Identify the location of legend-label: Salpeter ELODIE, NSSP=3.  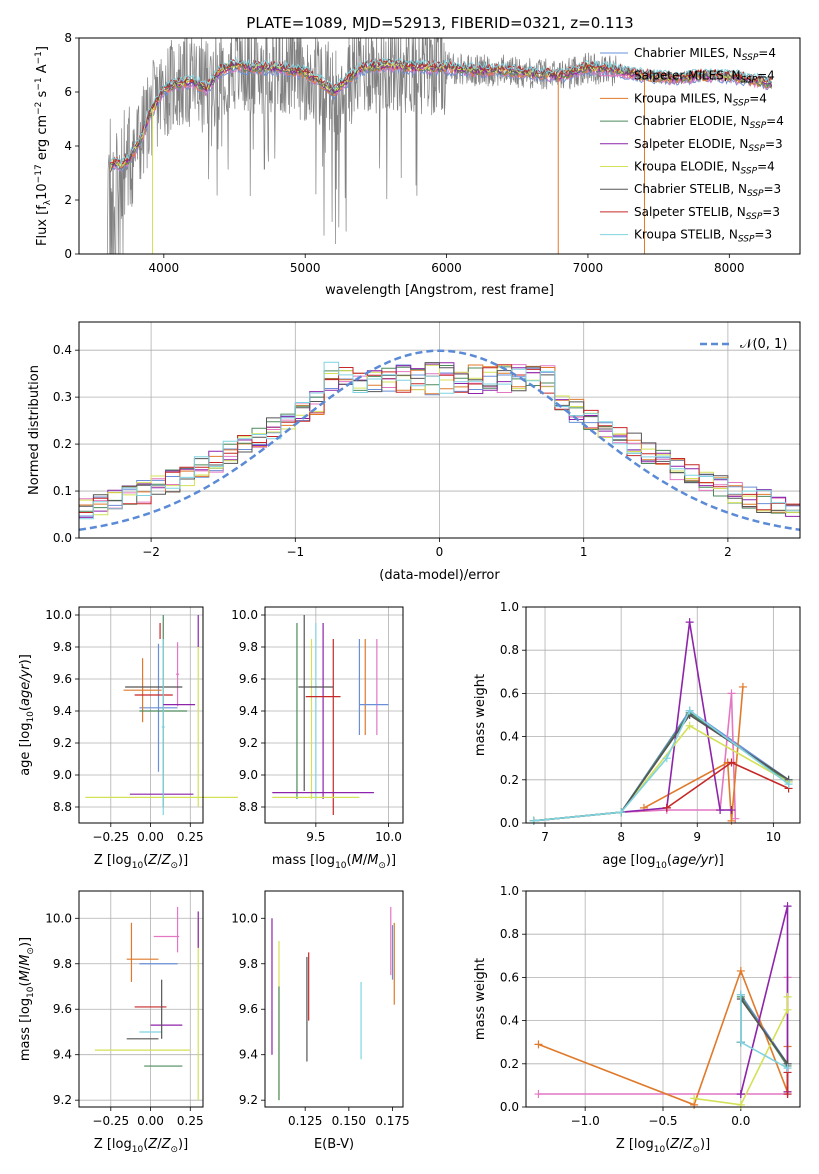
(708, 145).